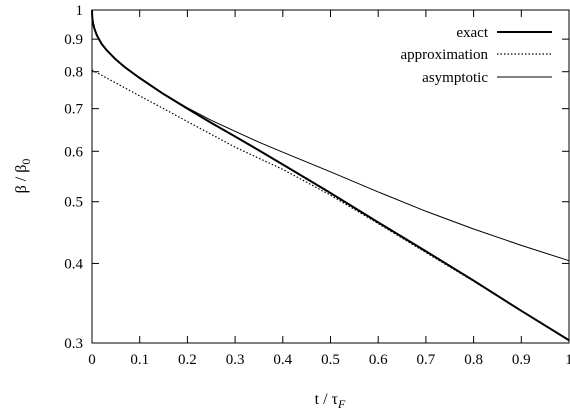 The width and height of the screenshot is (570, 414). Describe the element at coordinates (73, 110) in the screenshot. I see `y-tick-label: 0.7` at that location.